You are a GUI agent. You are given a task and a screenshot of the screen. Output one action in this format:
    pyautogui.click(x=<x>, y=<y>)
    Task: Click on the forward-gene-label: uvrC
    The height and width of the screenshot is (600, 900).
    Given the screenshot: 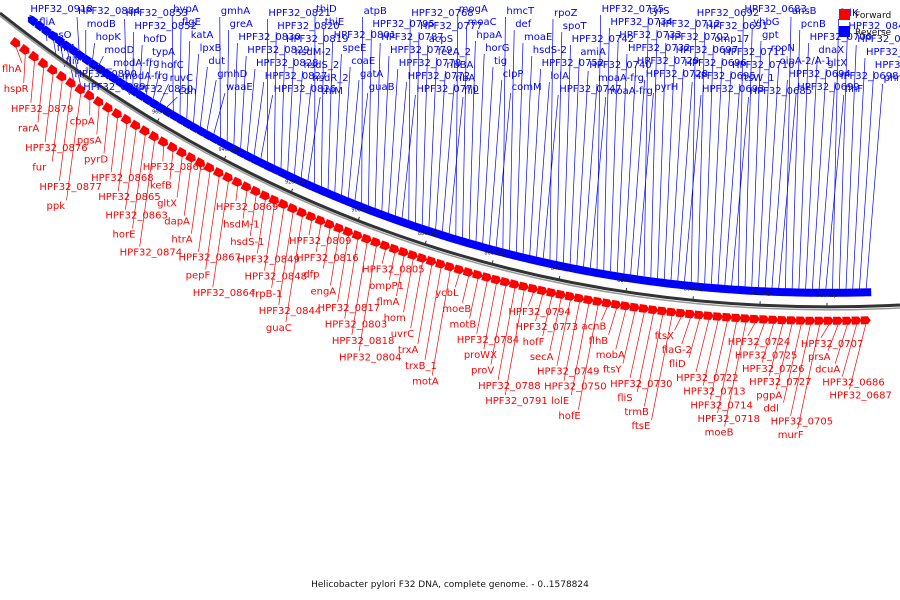 What is the action you would take?
    pyautogui.click(x=402, y=334)
    